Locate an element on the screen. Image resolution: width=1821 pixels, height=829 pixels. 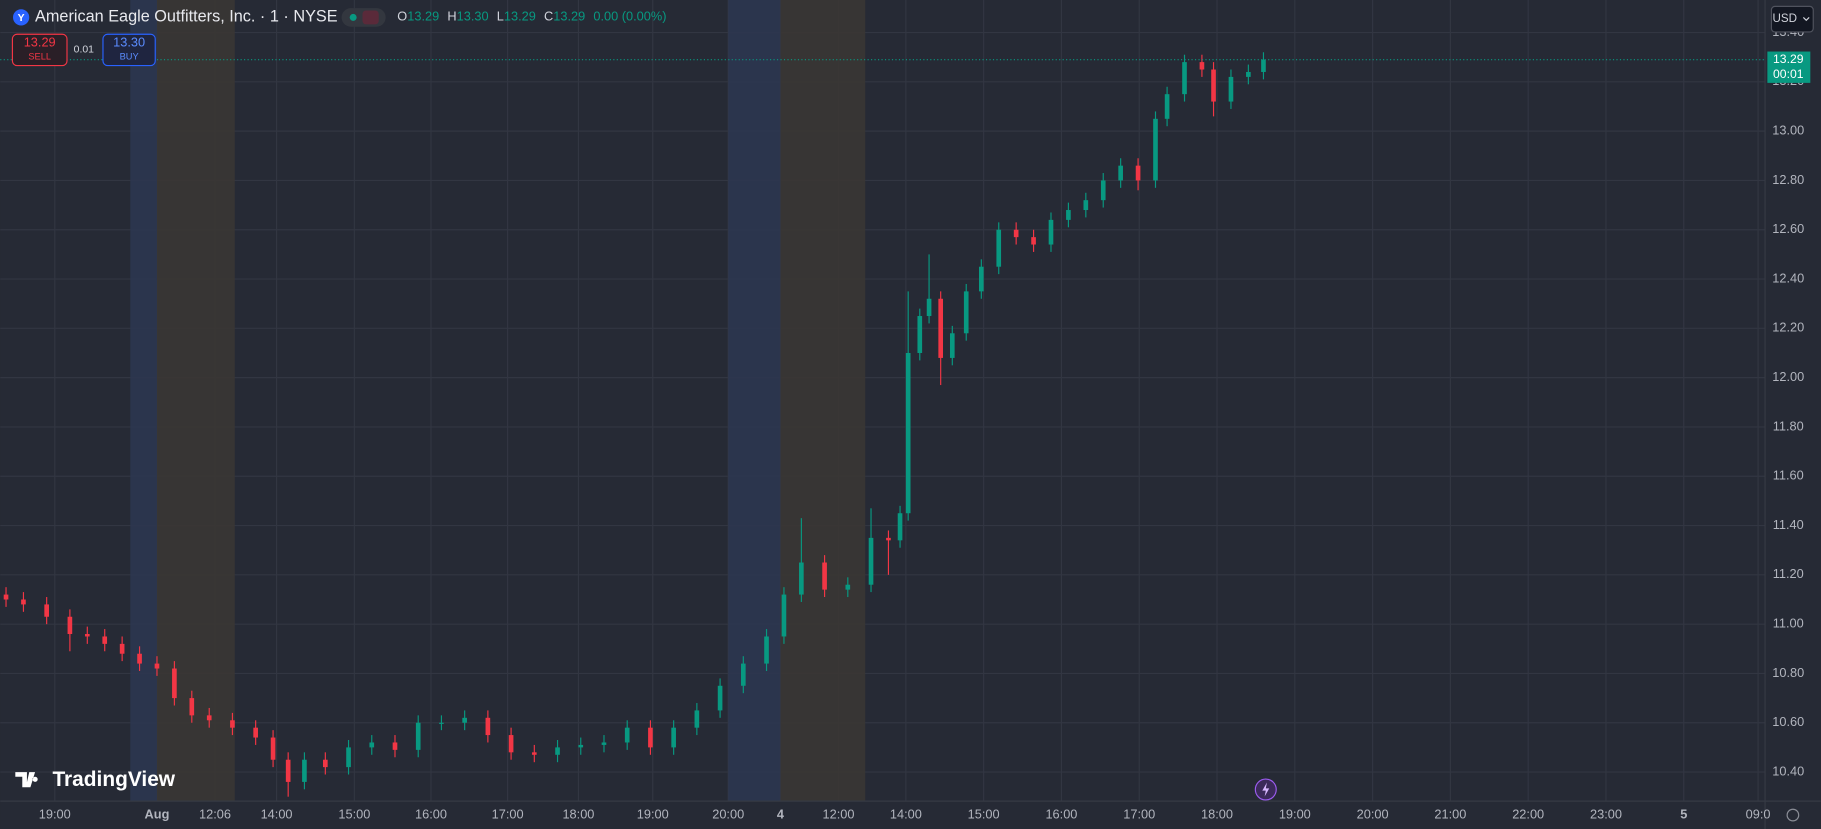
h-value: 13.30 is located at coordinates (473, 16).